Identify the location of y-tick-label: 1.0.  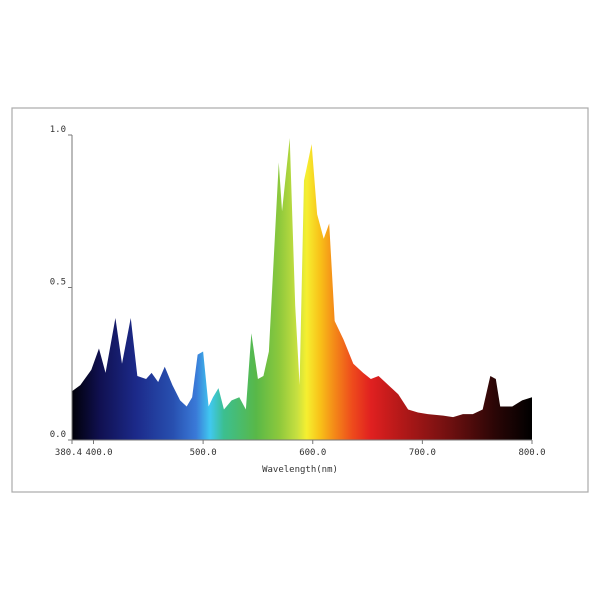
(58, 130).